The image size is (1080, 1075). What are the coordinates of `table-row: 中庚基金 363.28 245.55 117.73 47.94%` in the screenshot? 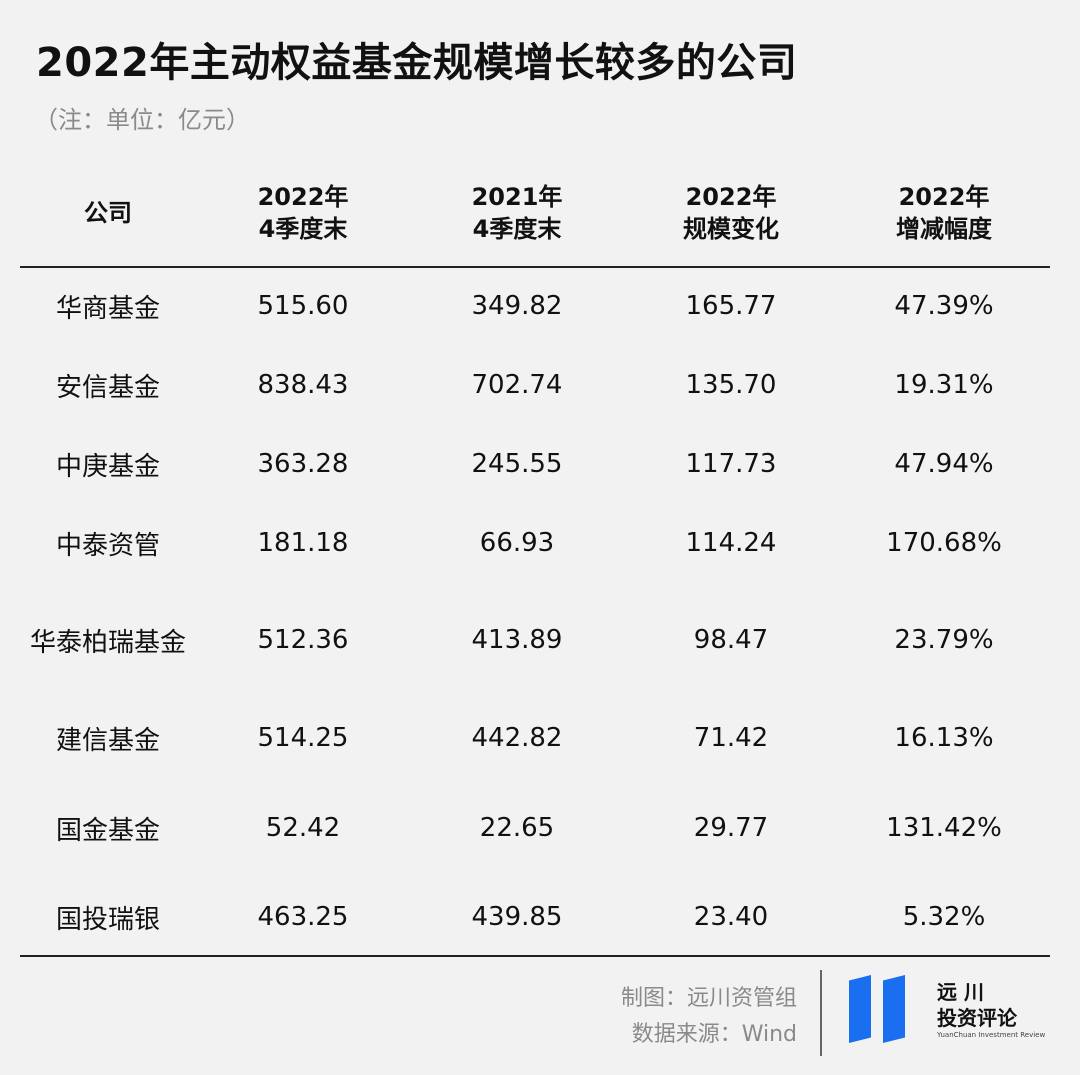 It's located at (535, 464).